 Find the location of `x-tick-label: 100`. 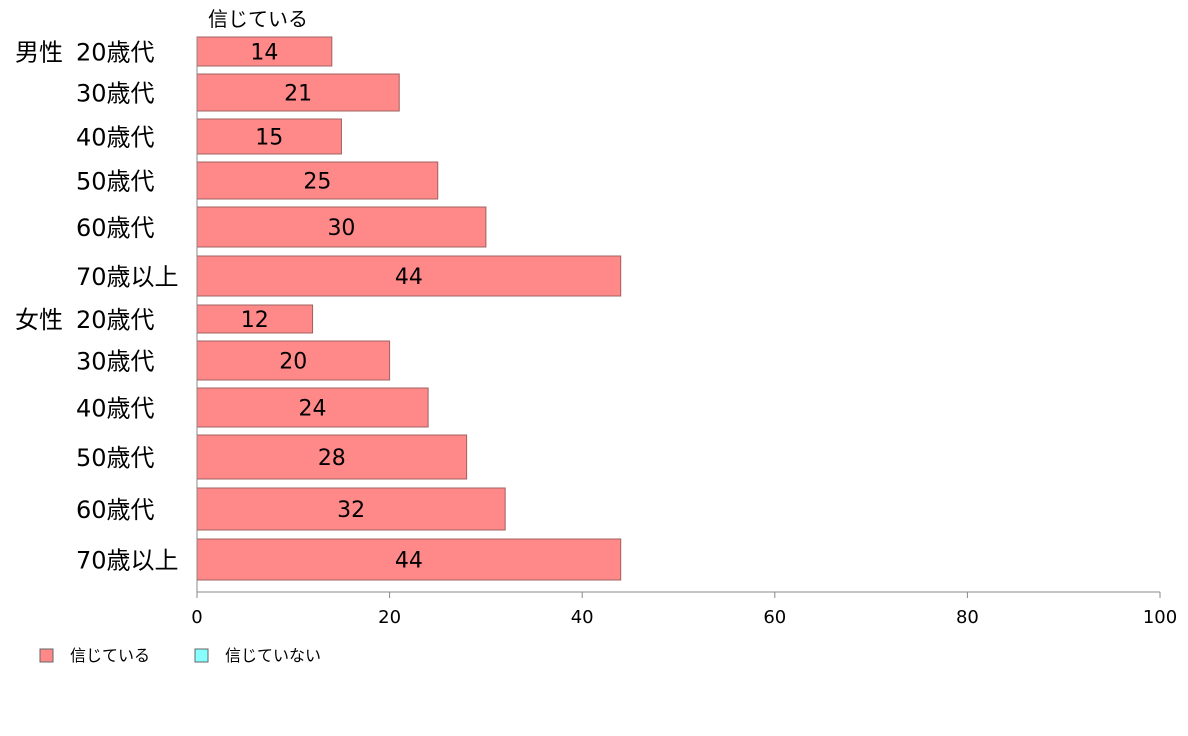

x-tick-label: 100 is located at coordinates (1160, 617).